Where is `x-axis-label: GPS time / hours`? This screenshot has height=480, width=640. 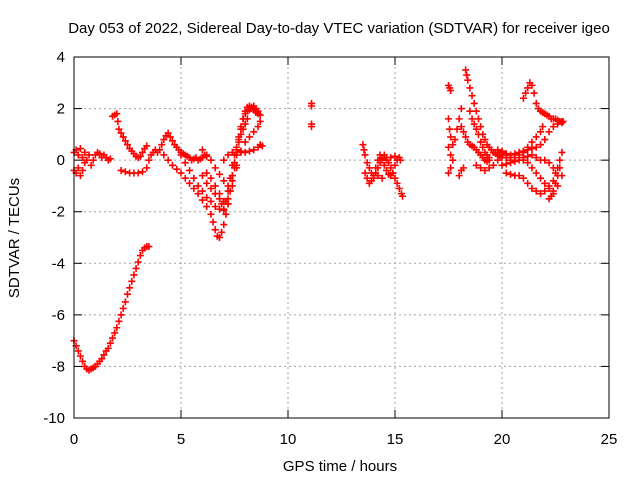 x-axis-label: GPS time / hours is located at coordinates (340, 466).